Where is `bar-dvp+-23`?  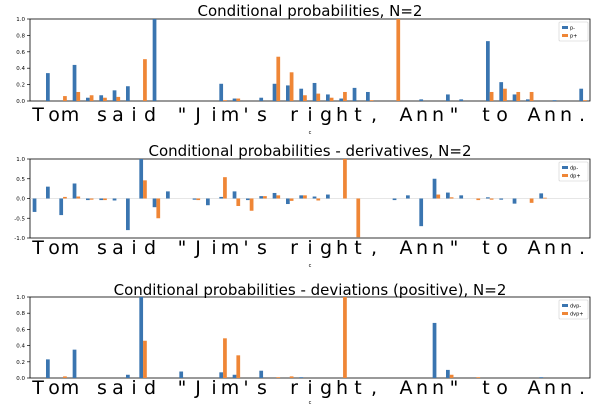
bar-dvp+-23 is located at coordinates (345, 337).